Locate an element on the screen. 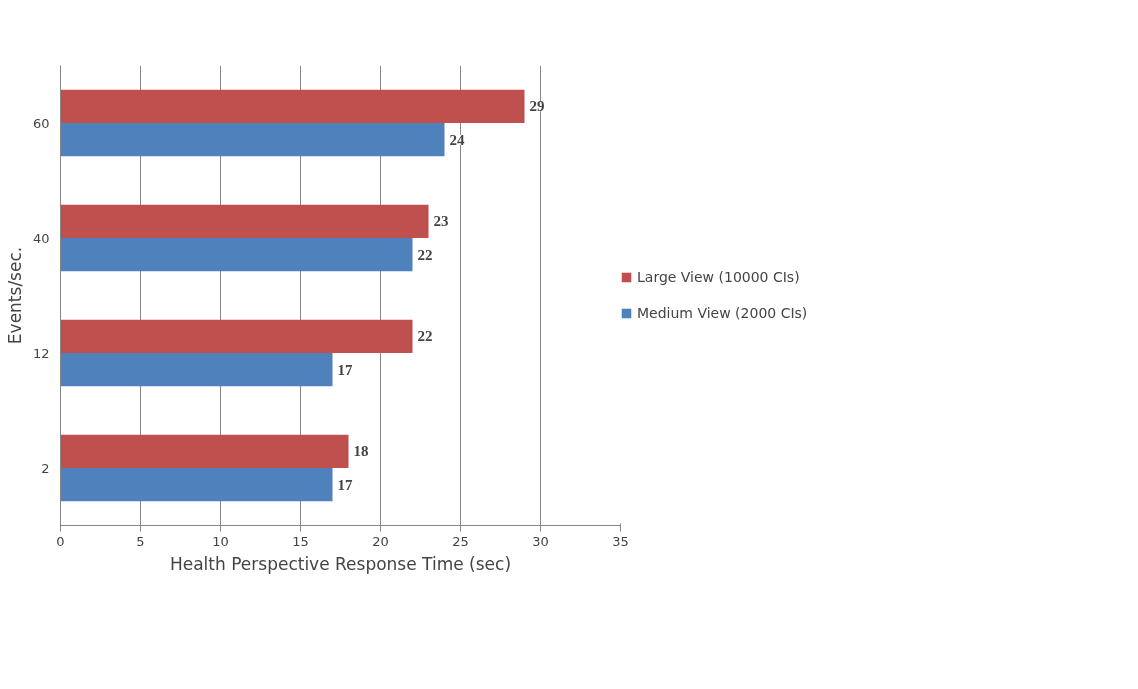 Image resolution: width=1138 pixels, height=689 pixels. y-axis-title: Events/sec. is located at coordinates (14, 295).